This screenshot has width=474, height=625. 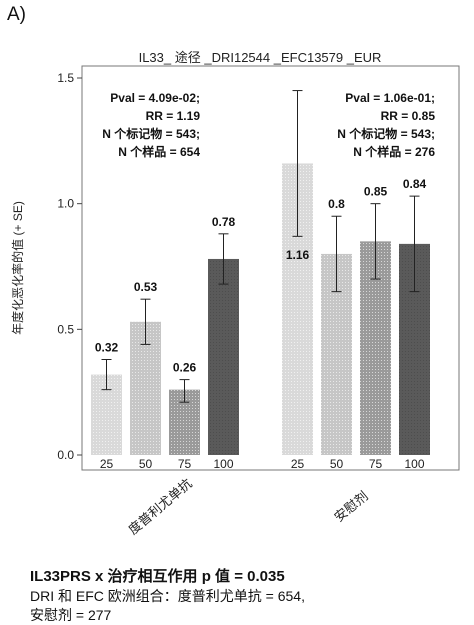 I want to click on placebo-size-note: 安慰剂 = 277, so click(x=71, y=615).